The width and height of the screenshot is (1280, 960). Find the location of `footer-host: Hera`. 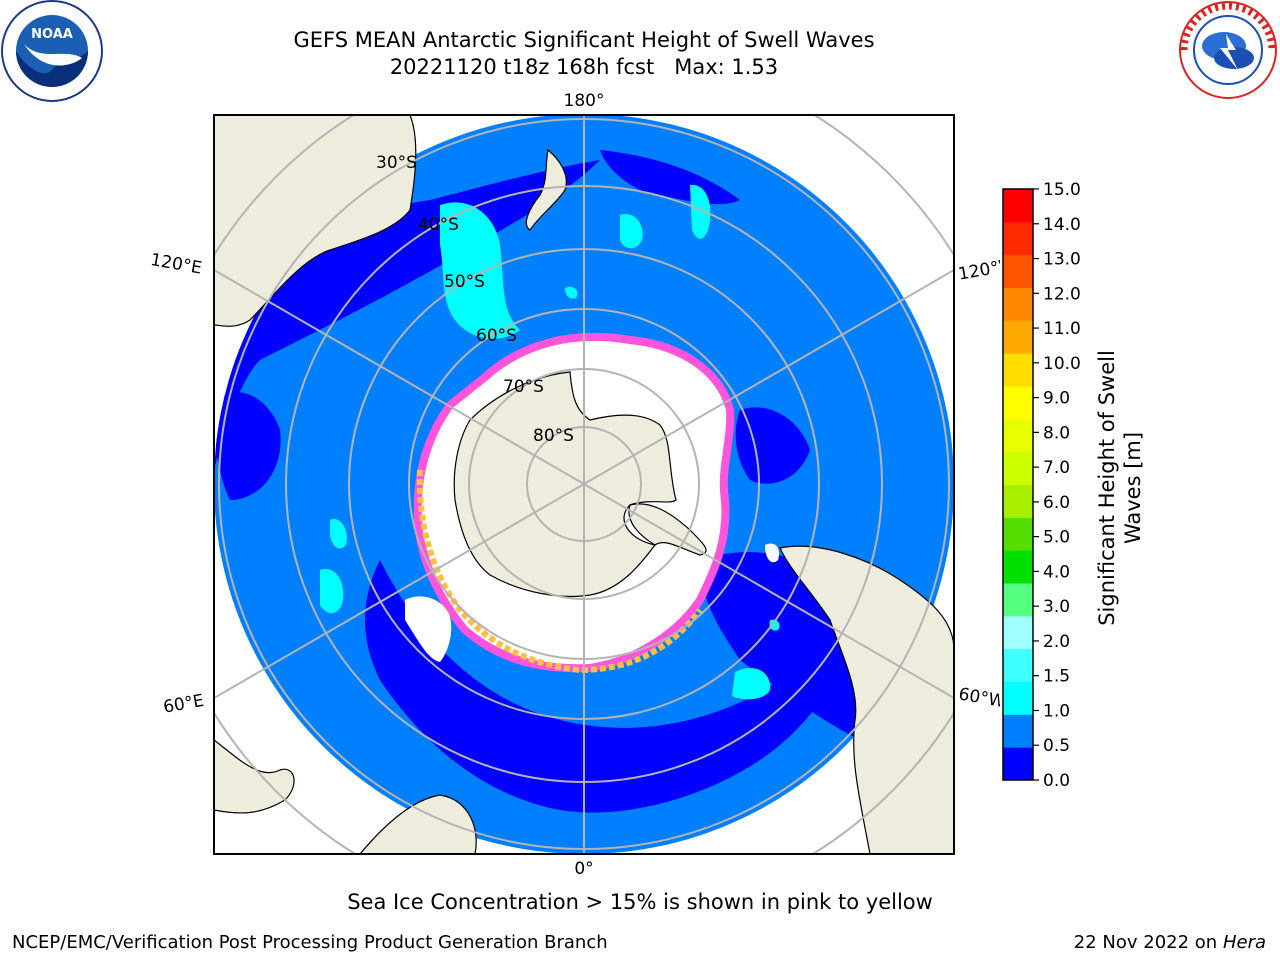

footer-host: Hera is located at coordinates (1244, 942).